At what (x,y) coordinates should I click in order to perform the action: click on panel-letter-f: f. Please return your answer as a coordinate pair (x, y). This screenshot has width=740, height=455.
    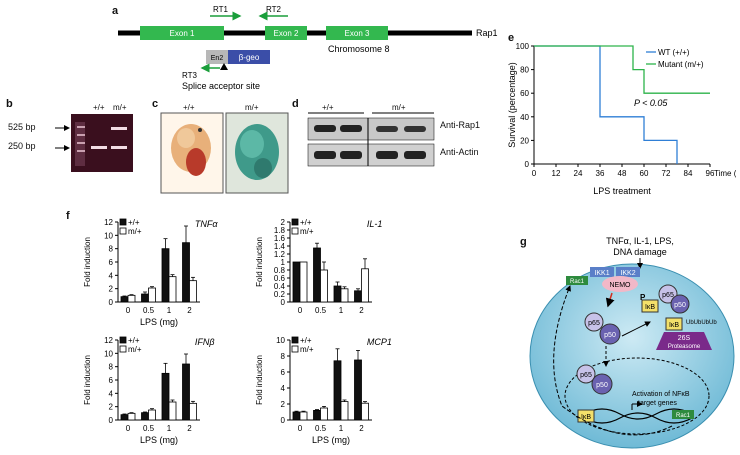
    Looking at the image, I should click on (68, 216).